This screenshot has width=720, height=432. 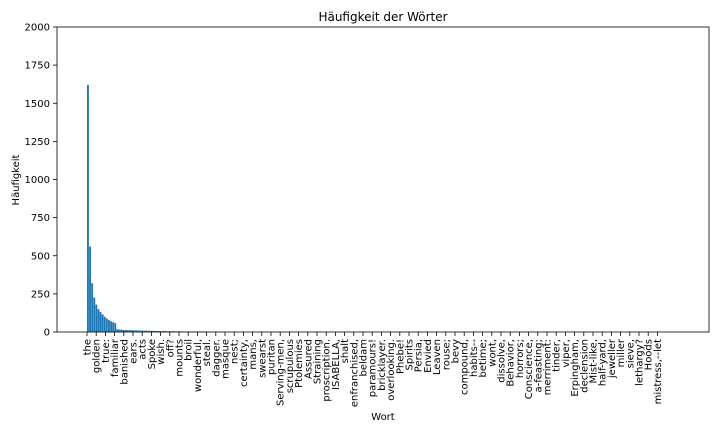 I want to click on x-tick-label: lethargy?, so click(x=640, y=362).